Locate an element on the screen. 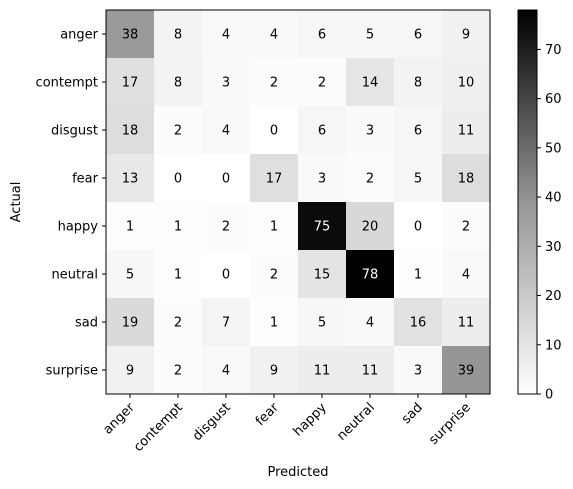  y-tick-label: surprise is located at coordinates (72, 371).